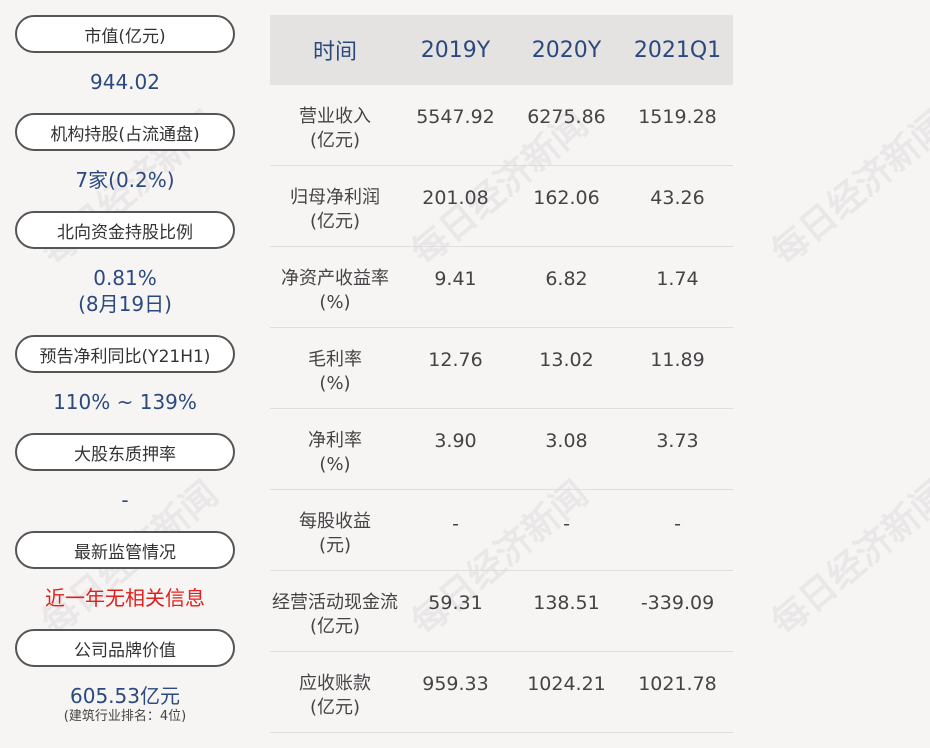 The height and width of the screenshot is (748, 930). What do you see at coordinates (501, 125) in the screenshot?
I see `table-row: 营业收入 (亿元) 5547.92 6275.86 1519.28` at bounding box center [501, 125].